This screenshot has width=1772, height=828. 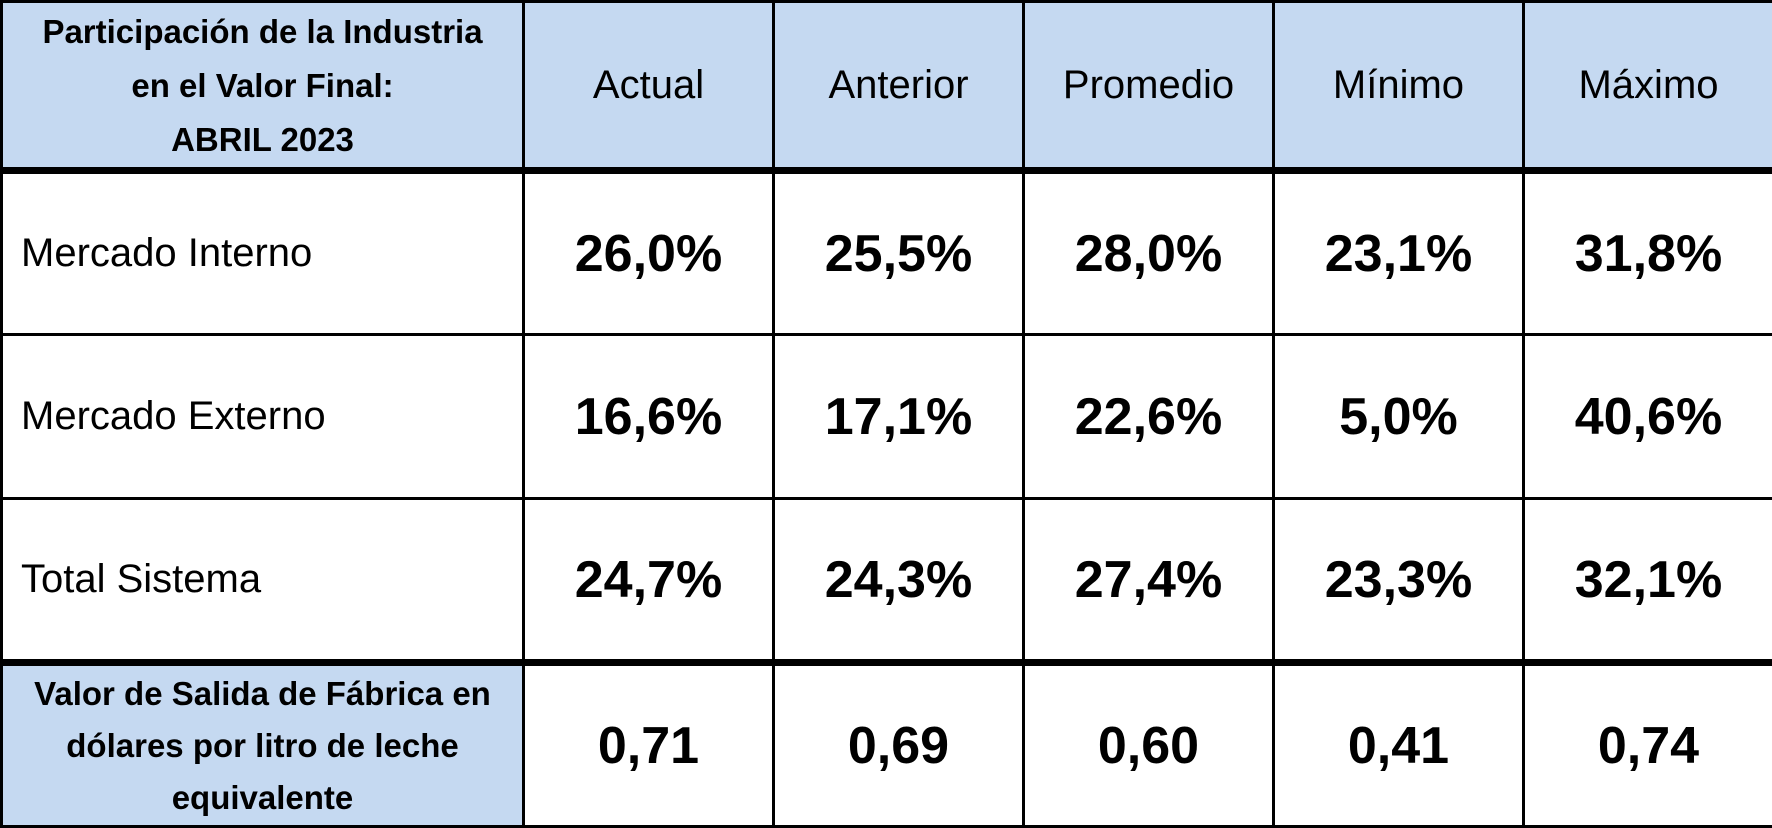 I want to click on table-title-line: en el Valor Final:, so click(x=262, y=85).